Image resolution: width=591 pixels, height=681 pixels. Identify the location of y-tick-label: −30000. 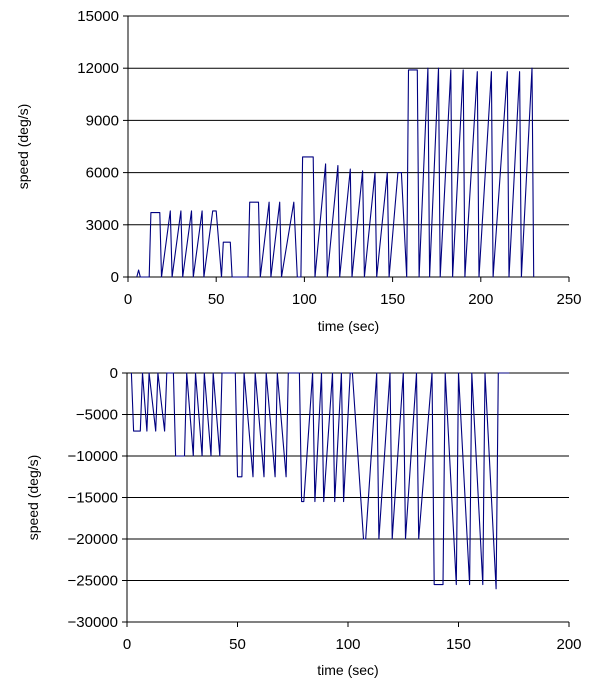
(93, 622).